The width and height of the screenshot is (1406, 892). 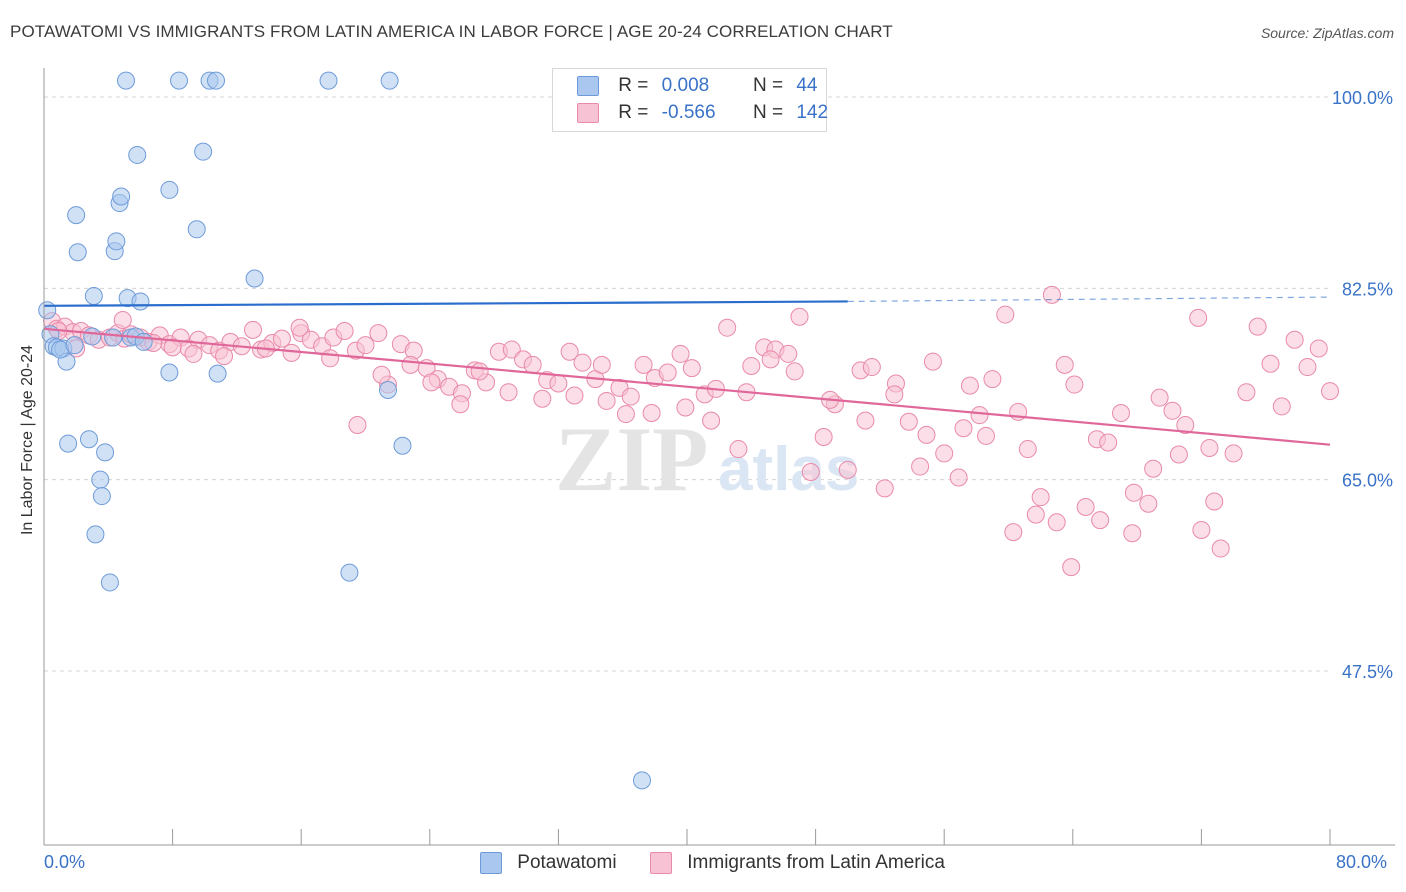 I want to click on y-axis-label-wrap: In Labor Force | Age 20-24, so click(x=28, y=440).